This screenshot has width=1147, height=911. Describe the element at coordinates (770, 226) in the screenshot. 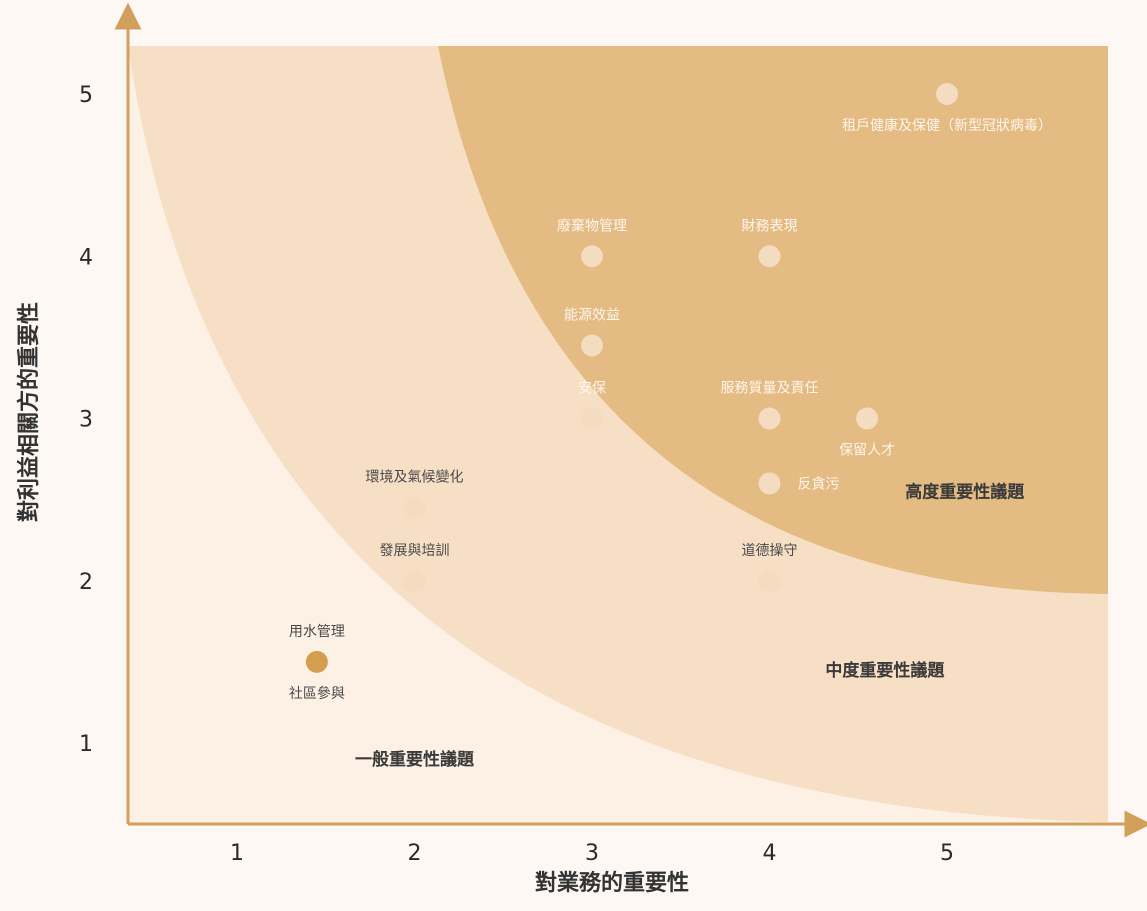

I see `data-point-label: 財務表現` at that location.